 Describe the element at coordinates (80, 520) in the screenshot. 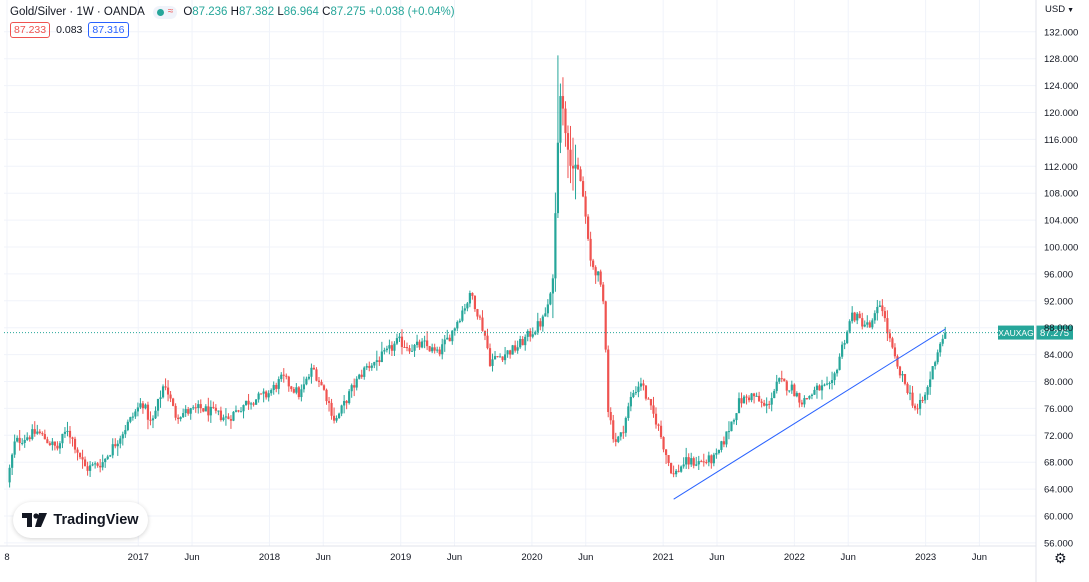

I see `tradingview-logo: TradingView` at that location.